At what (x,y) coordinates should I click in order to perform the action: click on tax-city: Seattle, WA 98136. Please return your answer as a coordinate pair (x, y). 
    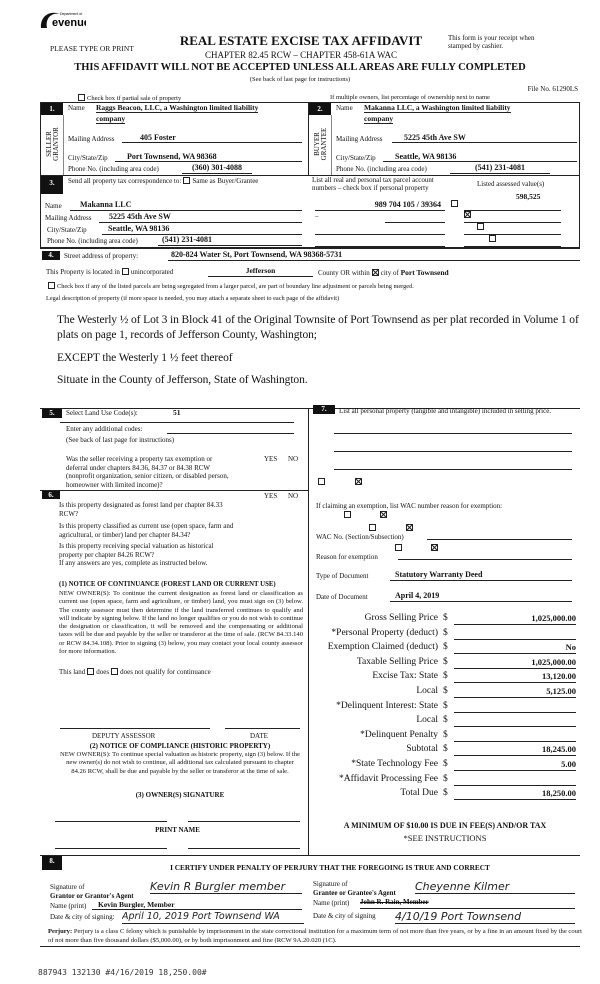
    Looking at the image, I should click on (202, 229).